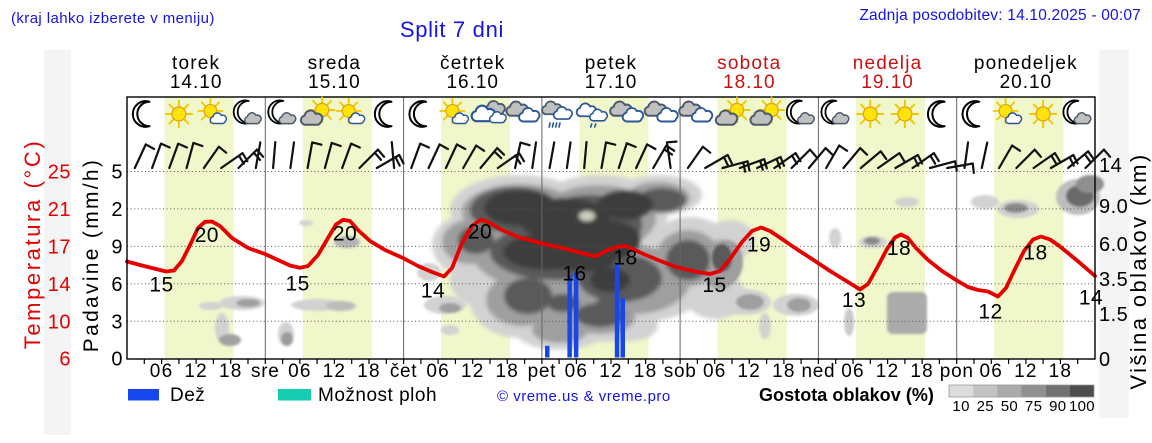 The height and width of the screenshot is (443, 1152). I want to click on svg-text: 3, so click(117, 322).